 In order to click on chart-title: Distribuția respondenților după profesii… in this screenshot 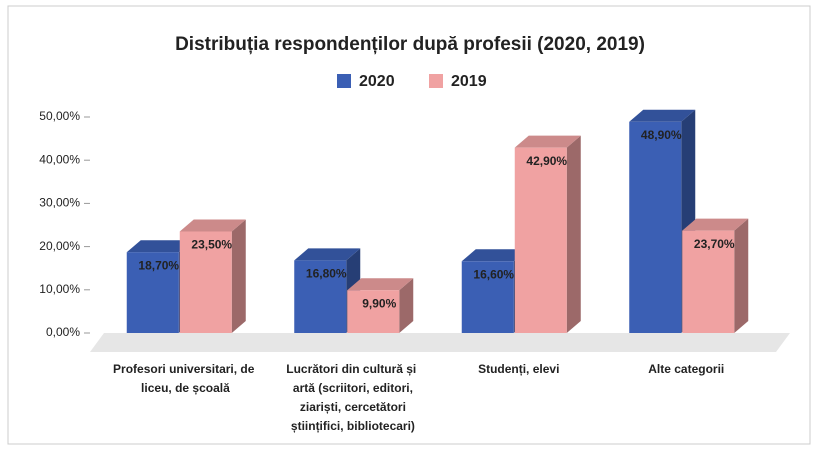, I will do `click(410, 44)`.